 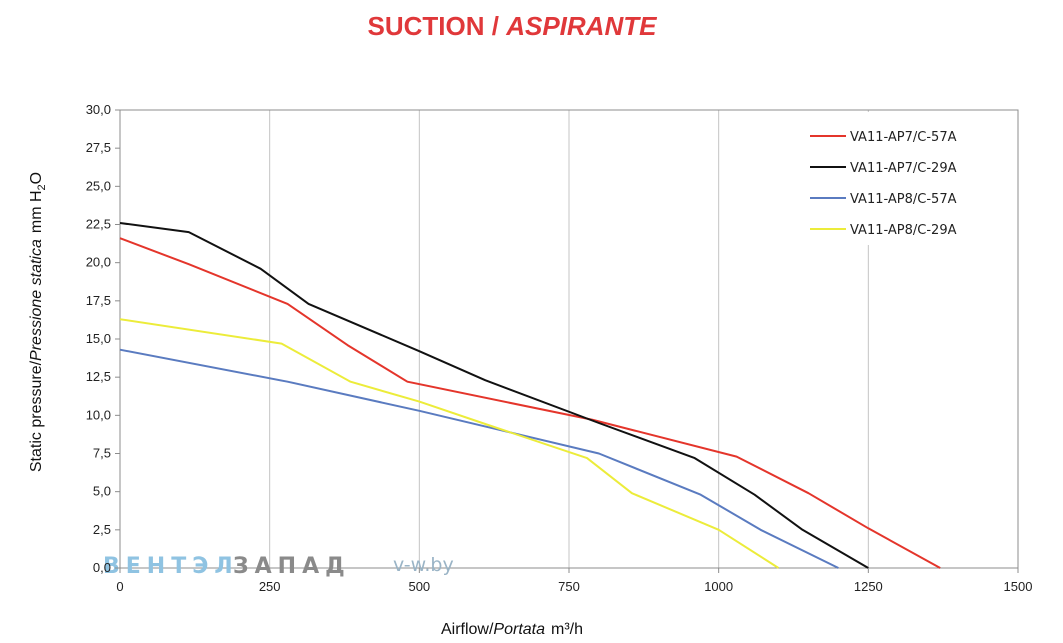 What do you see at coordinates (903, 168) in the screenshot?
I see `legend-label-2: VA11-AP7/C-29A` at bounding box center [903, 168].